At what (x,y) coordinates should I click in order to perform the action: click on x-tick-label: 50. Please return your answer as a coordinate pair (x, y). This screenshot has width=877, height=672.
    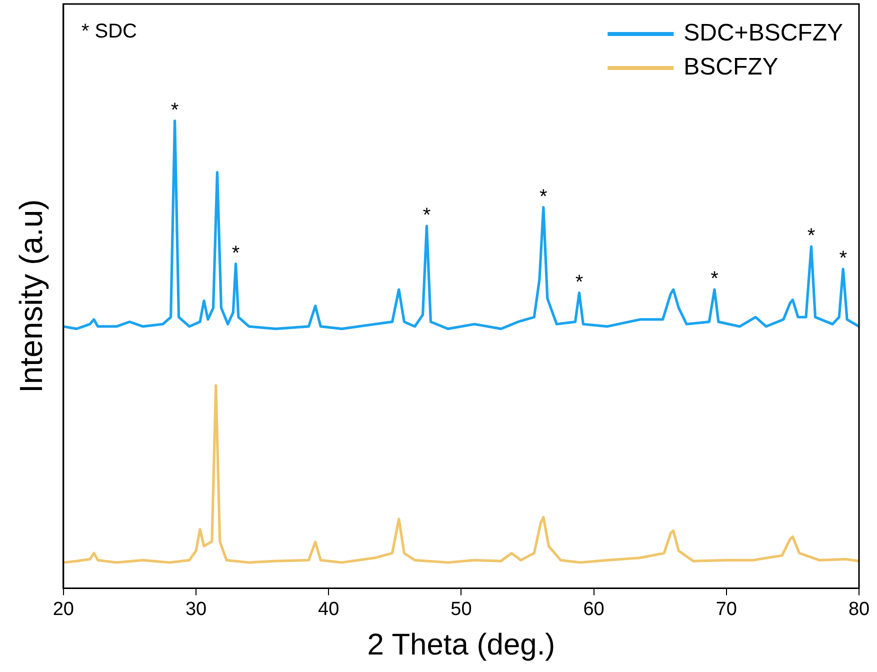
    Looking at the image, I should click on (461, 609).